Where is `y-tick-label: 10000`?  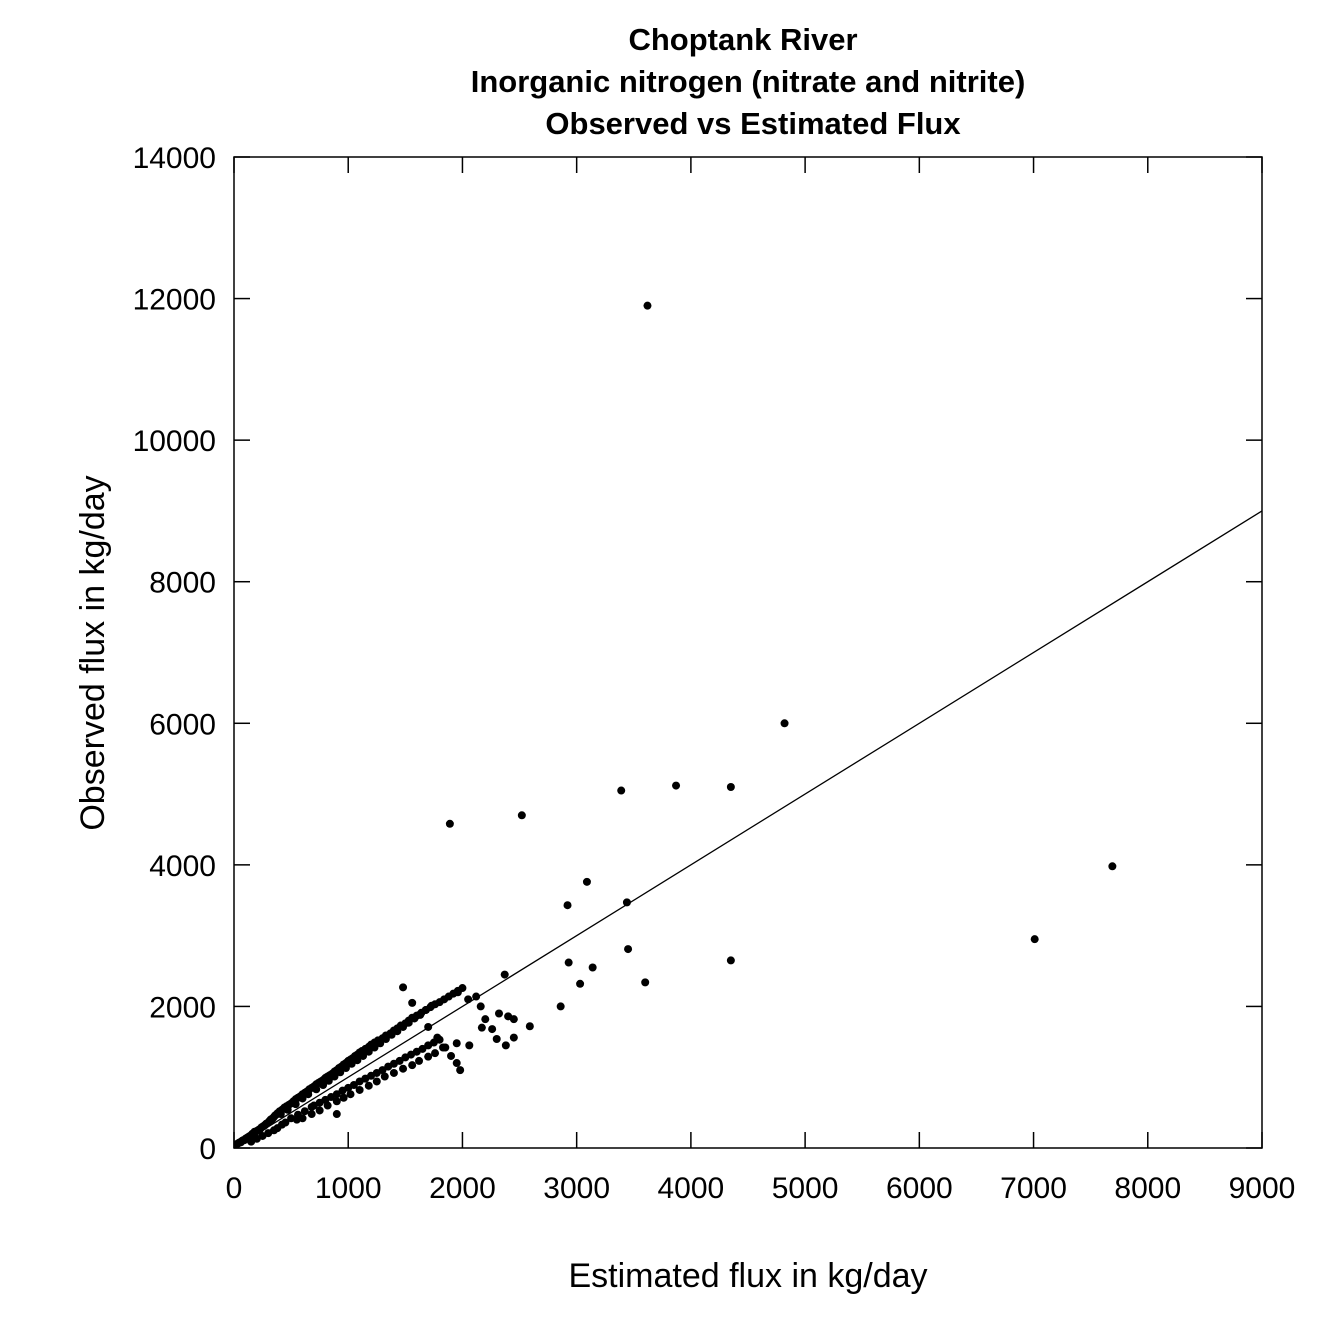
y-tick-label: 10000 is located at coordinates (174, 441).